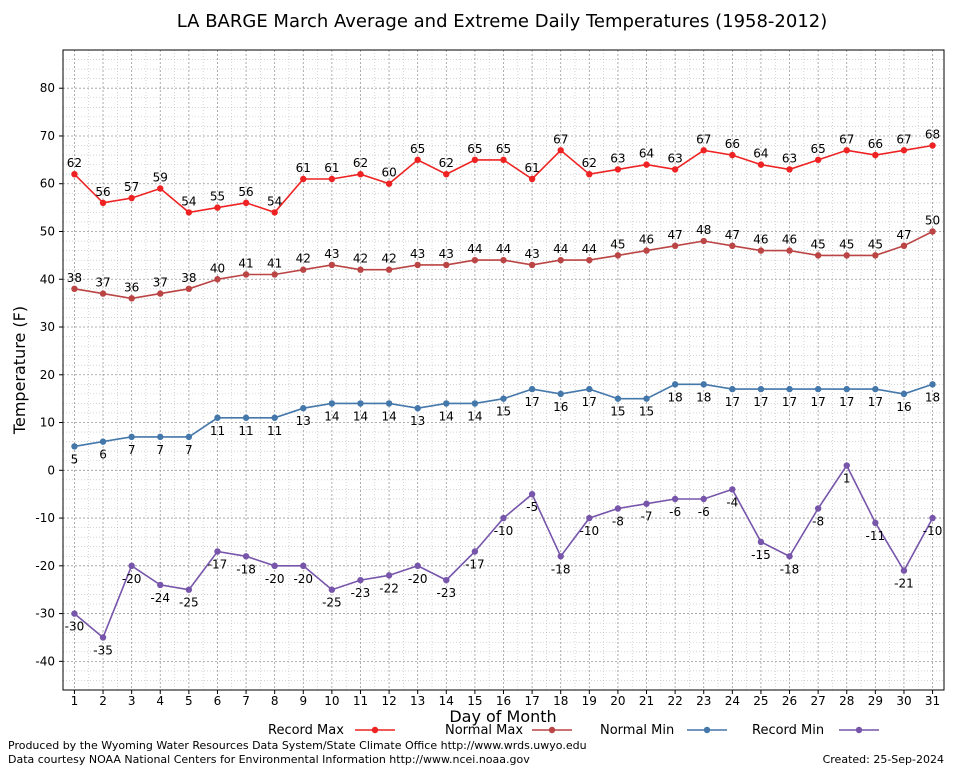 Image resolution: width=954 pixels, height=768 pixels. I want to click on normal-min-data-label: 11, so click(245, 431).